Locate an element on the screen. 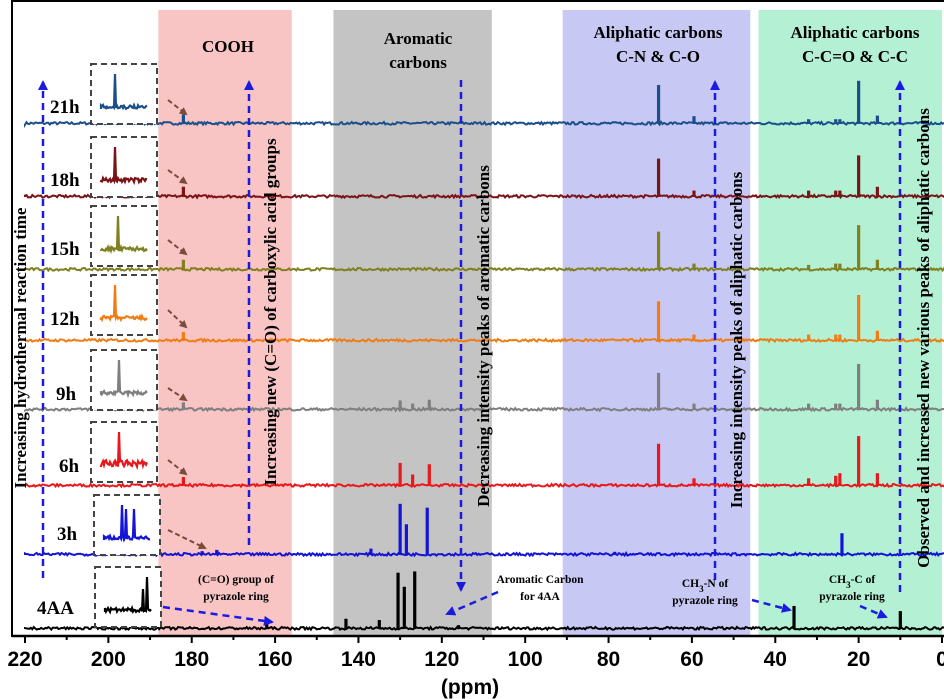 The height and width of the screenshot is (699, 944). trace-insets is located at coordinates (148, 345).